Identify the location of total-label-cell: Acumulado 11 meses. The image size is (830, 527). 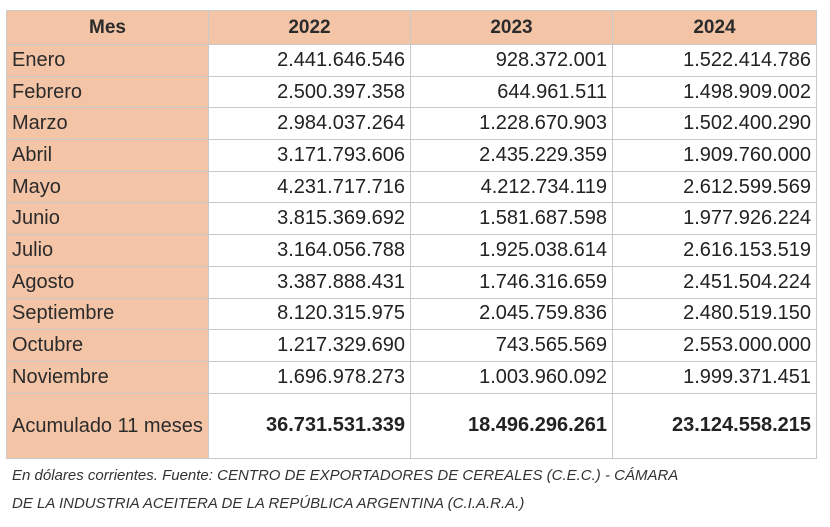
(107, 425).